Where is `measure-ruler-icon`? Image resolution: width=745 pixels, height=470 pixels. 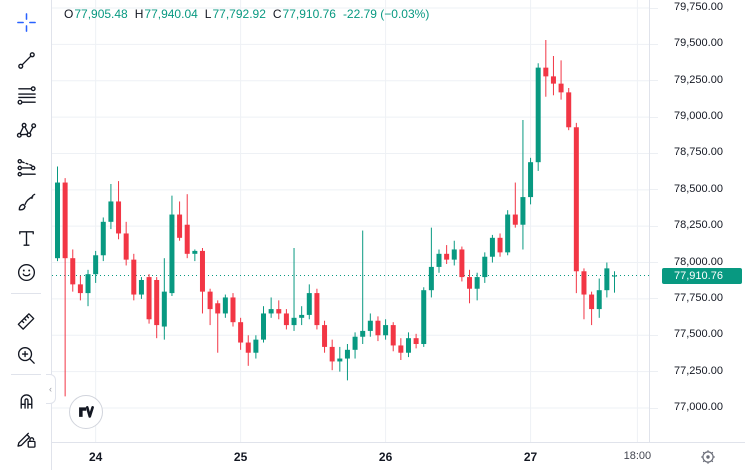
measure-ruler-icon is located at coordinates (26, 320).